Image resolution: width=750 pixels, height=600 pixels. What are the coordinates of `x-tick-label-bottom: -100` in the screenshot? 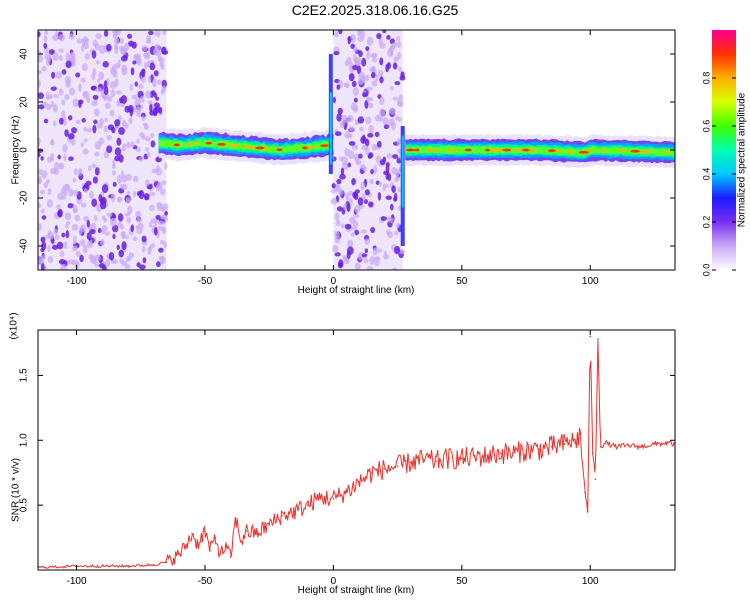 It's located at (77, 581).